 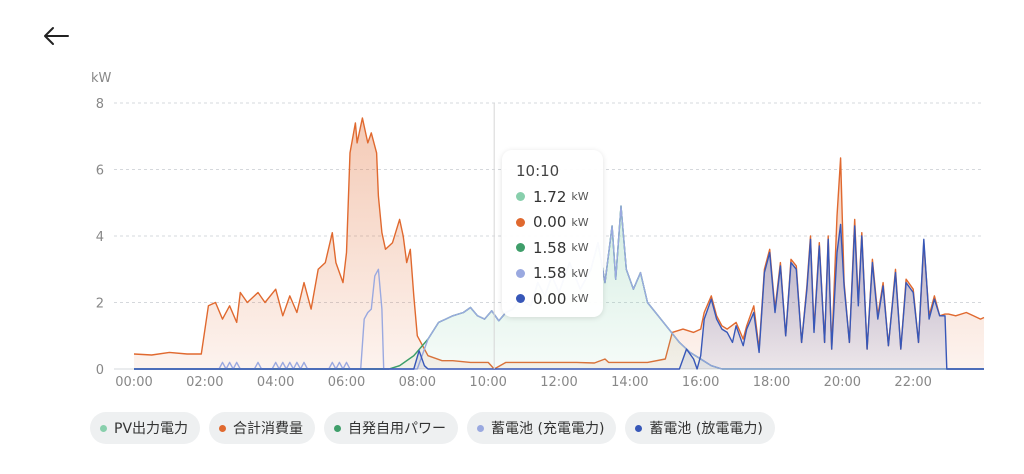 I want to click on legend-chip-self-power: 自発自用パワー, so click(x=391, y=428).